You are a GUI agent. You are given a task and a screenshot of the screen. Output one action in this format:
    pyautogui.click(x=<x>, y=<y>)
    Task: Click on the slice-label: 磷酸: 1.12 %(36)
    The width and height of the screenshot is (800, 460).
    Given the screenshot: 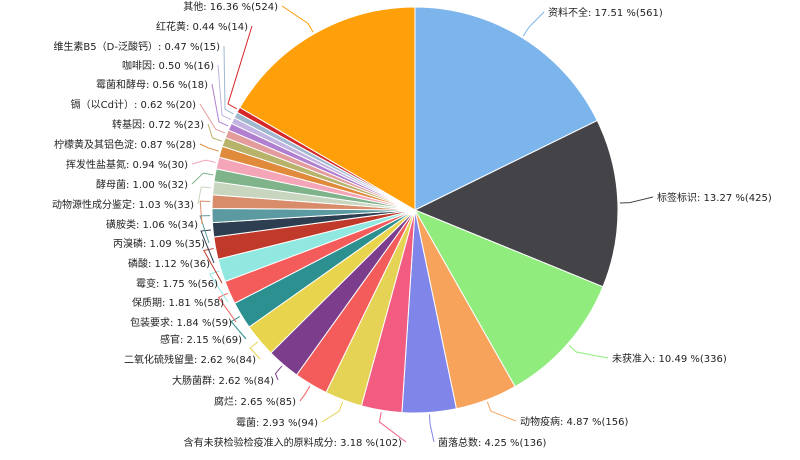 What is the action you would take?
    pyautogui.click(x=169, y=263)
    